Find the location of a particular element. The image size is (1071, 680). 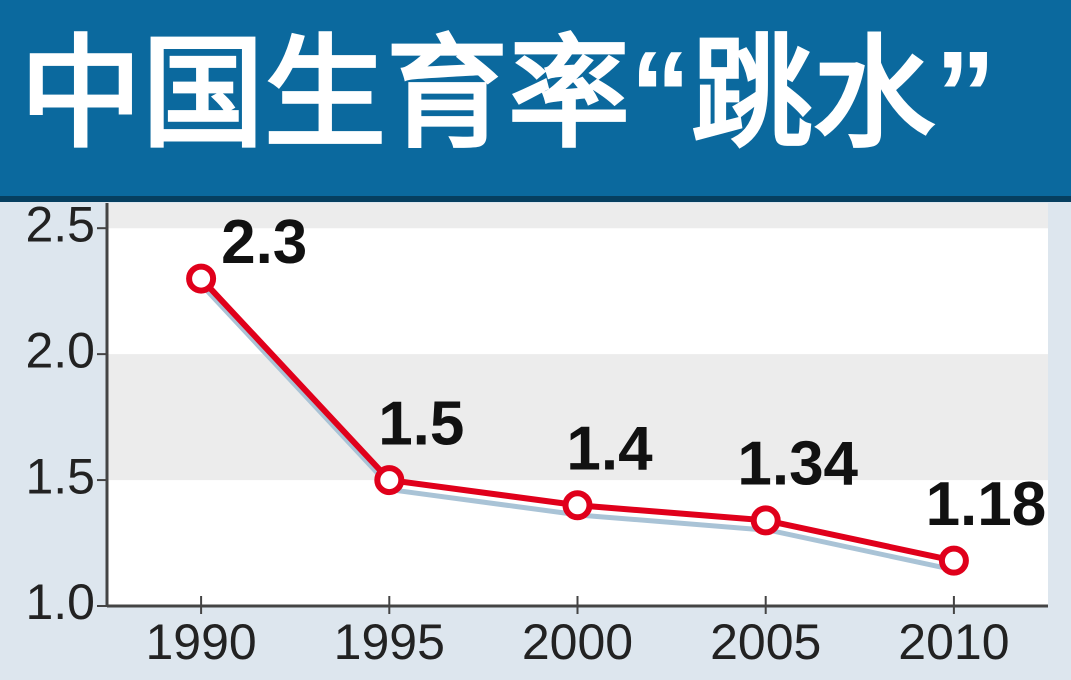

data-label: 2.3 is located at coordinates (264, 242).